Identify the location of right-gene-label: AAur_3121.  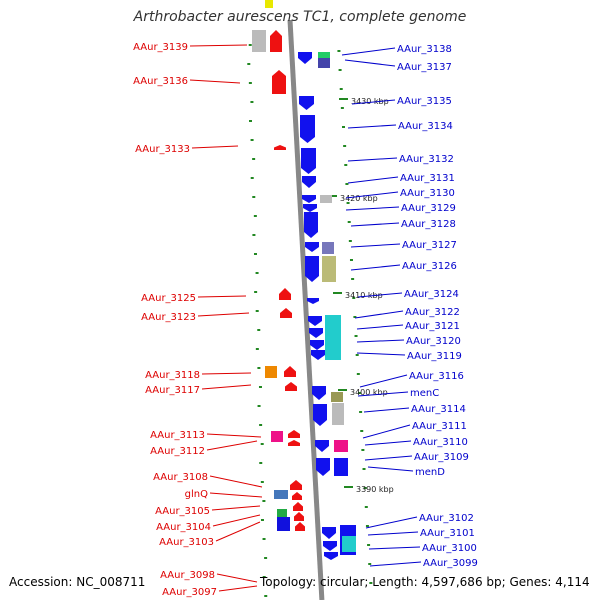
(432, 326).